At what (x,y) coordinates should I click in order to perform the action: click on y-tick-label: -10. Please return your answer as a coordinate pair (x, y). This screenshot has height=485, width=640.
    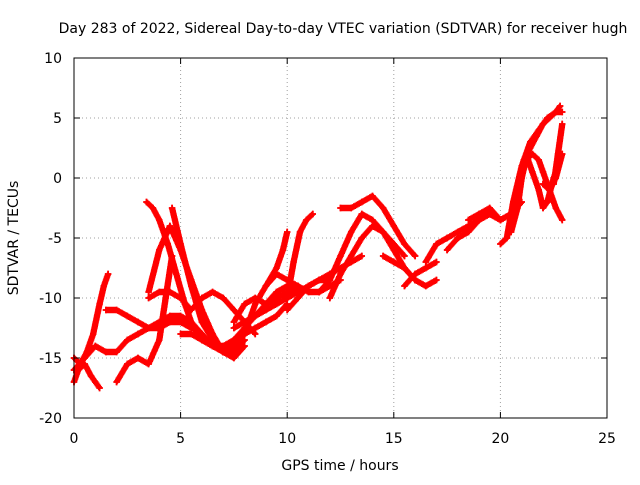
    Looking at the image, I should click on (50, 299).